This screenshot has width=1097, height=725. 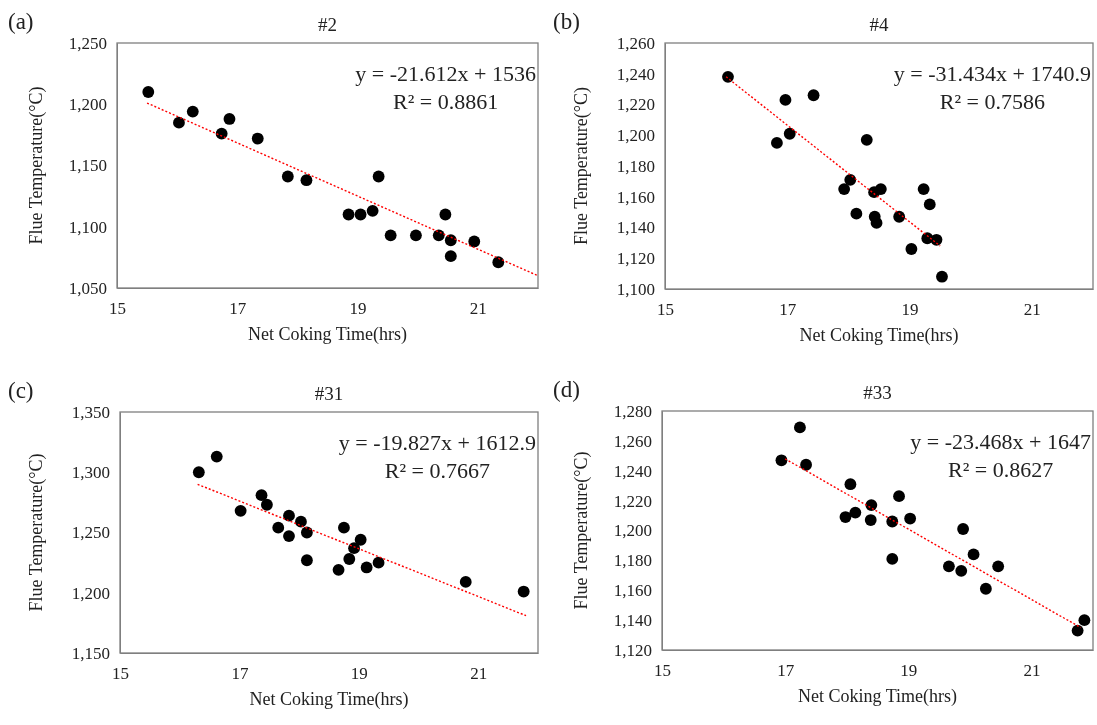 What do you see at coordinates (87, 166) in the screenshot?
I see `y-tick-label: 1,150` at bounding box center [87, 166].